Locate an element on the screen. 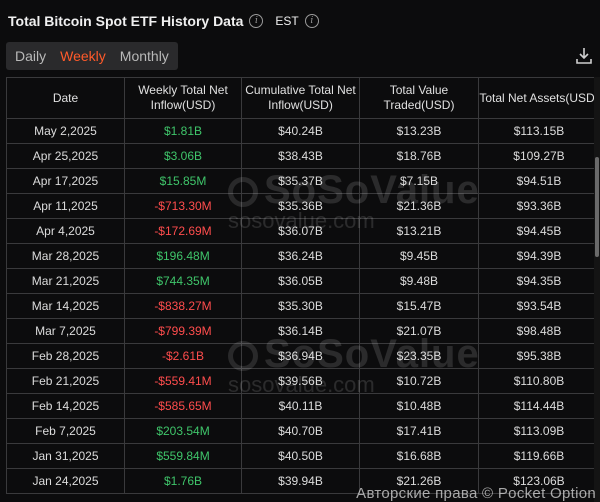 The height and width of the screenshot is (502, 600). cumulative-inflow-cell: $40.50B is located at coordinates (300, 456).